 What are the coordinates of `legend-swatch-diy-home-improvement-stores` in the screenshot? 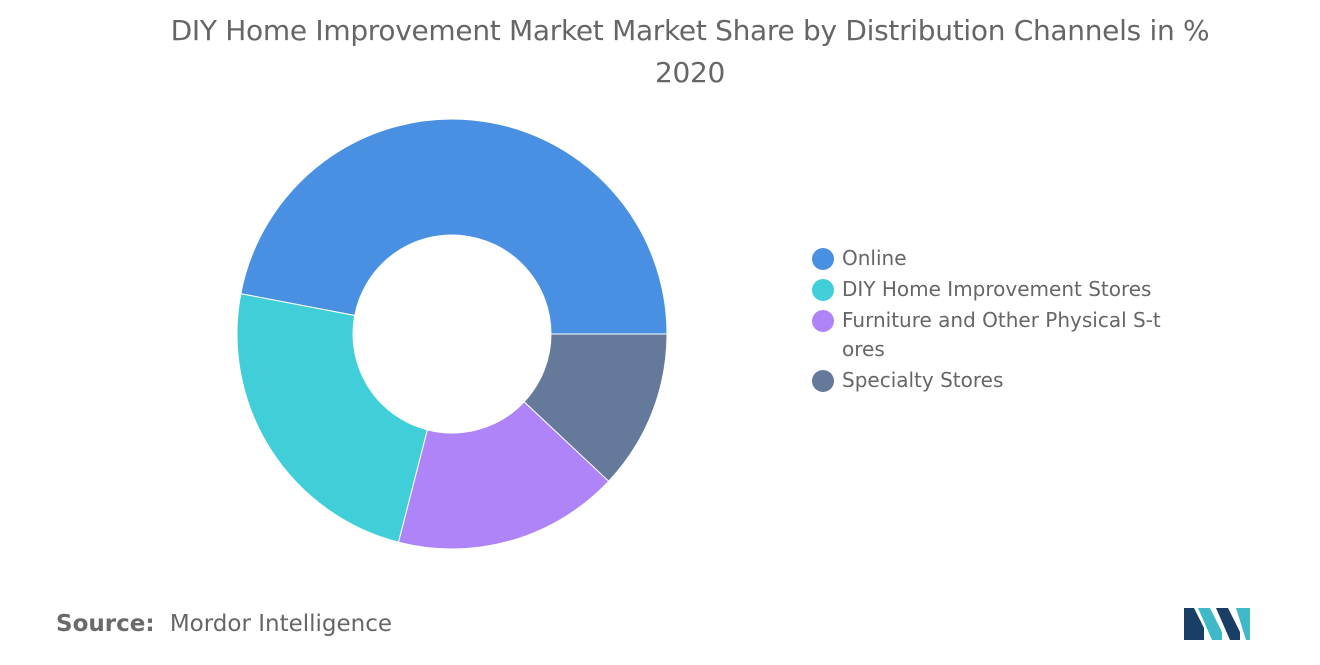 It's located at (823, 290).